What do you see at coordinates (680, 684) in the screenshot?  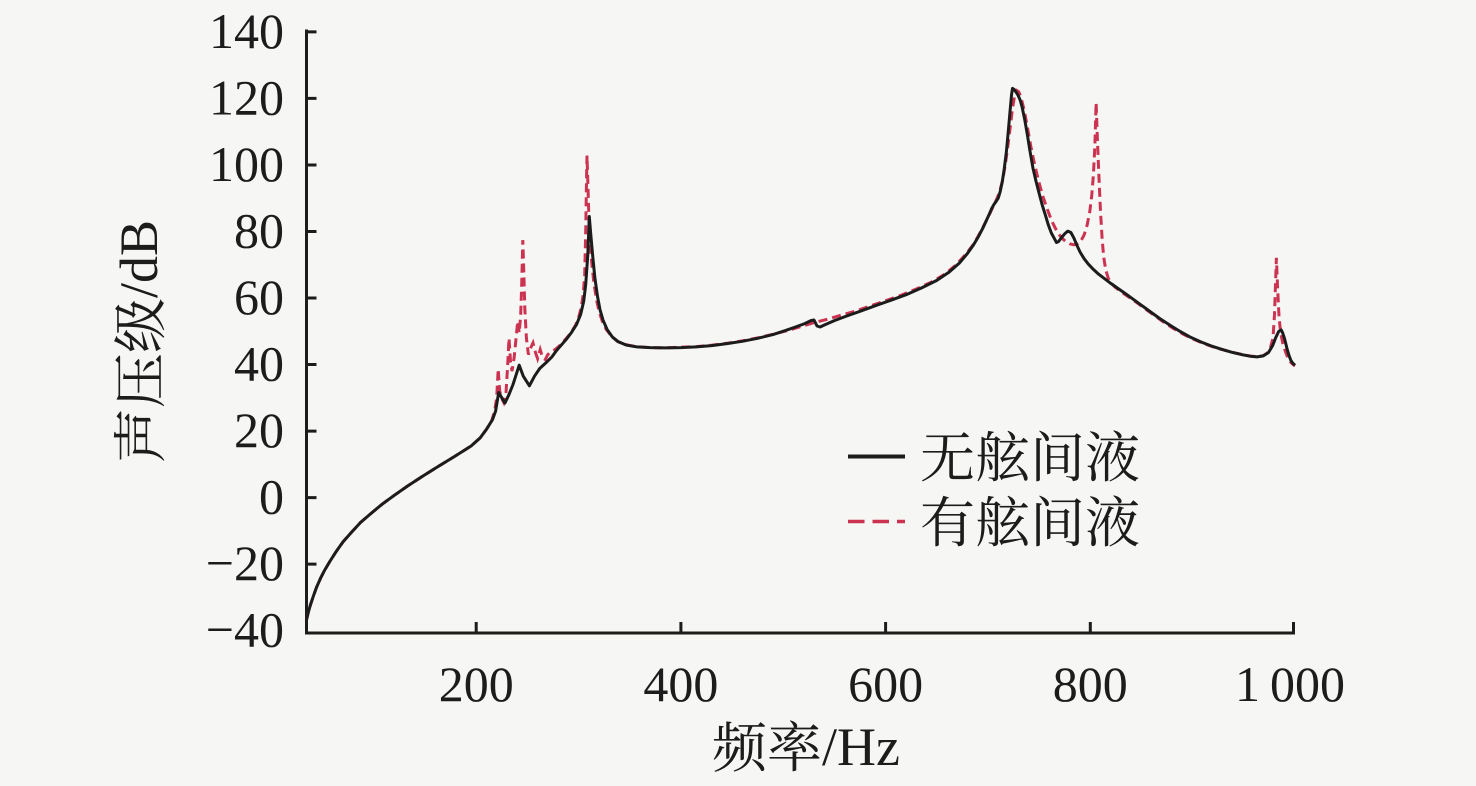 I see `svg-text: 400` at bounding box center [680, 684].